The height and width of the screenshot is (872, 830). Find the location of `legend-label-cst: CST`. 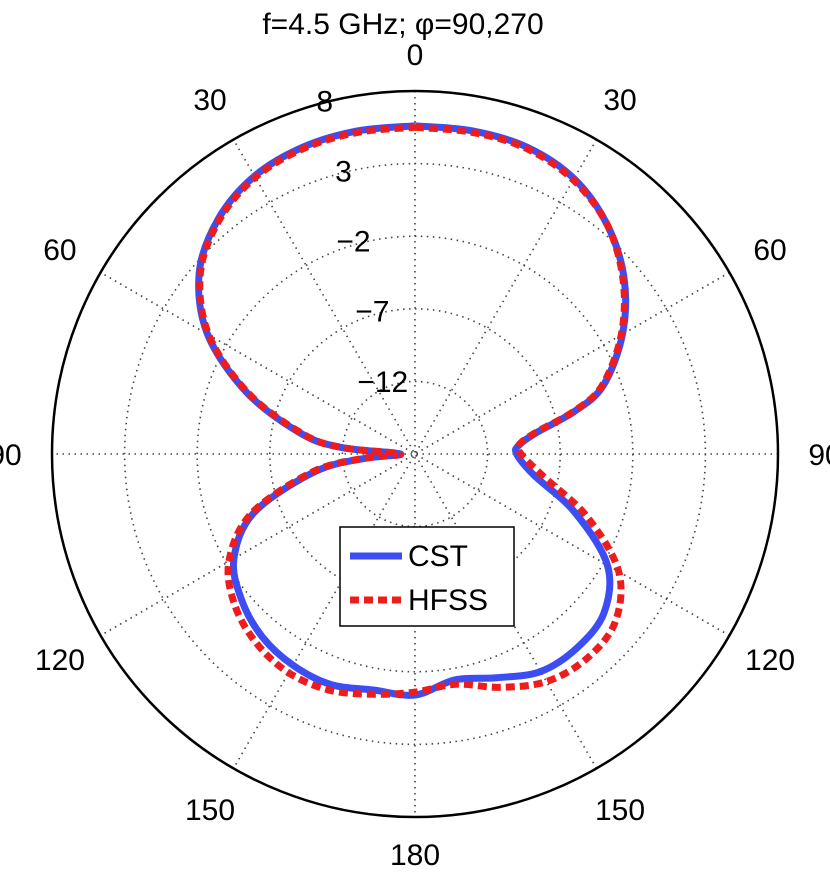

legend-label-cst: CST is located at coordinates (438, 556).